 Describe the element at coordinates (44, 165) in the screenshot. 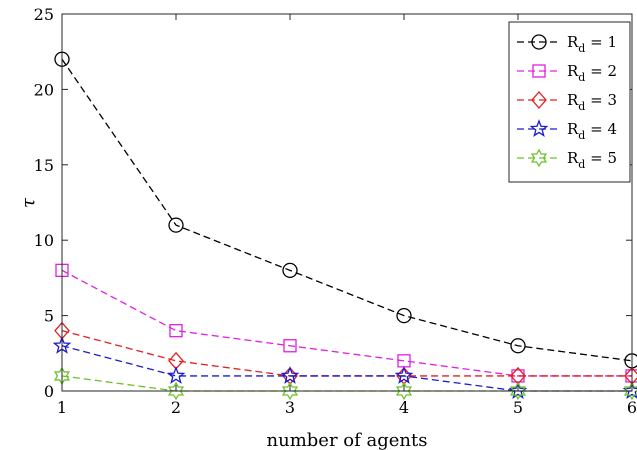

I see `y-tick-label: 15` at that location.